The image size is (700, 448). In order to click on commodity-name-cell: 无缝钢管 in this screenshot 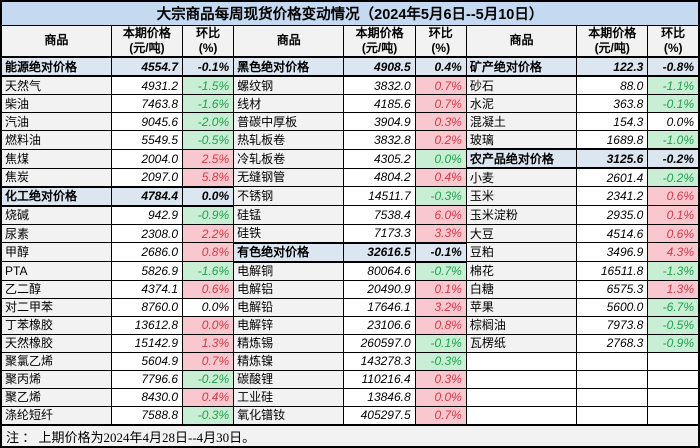, I will do `click(289, 177)`.